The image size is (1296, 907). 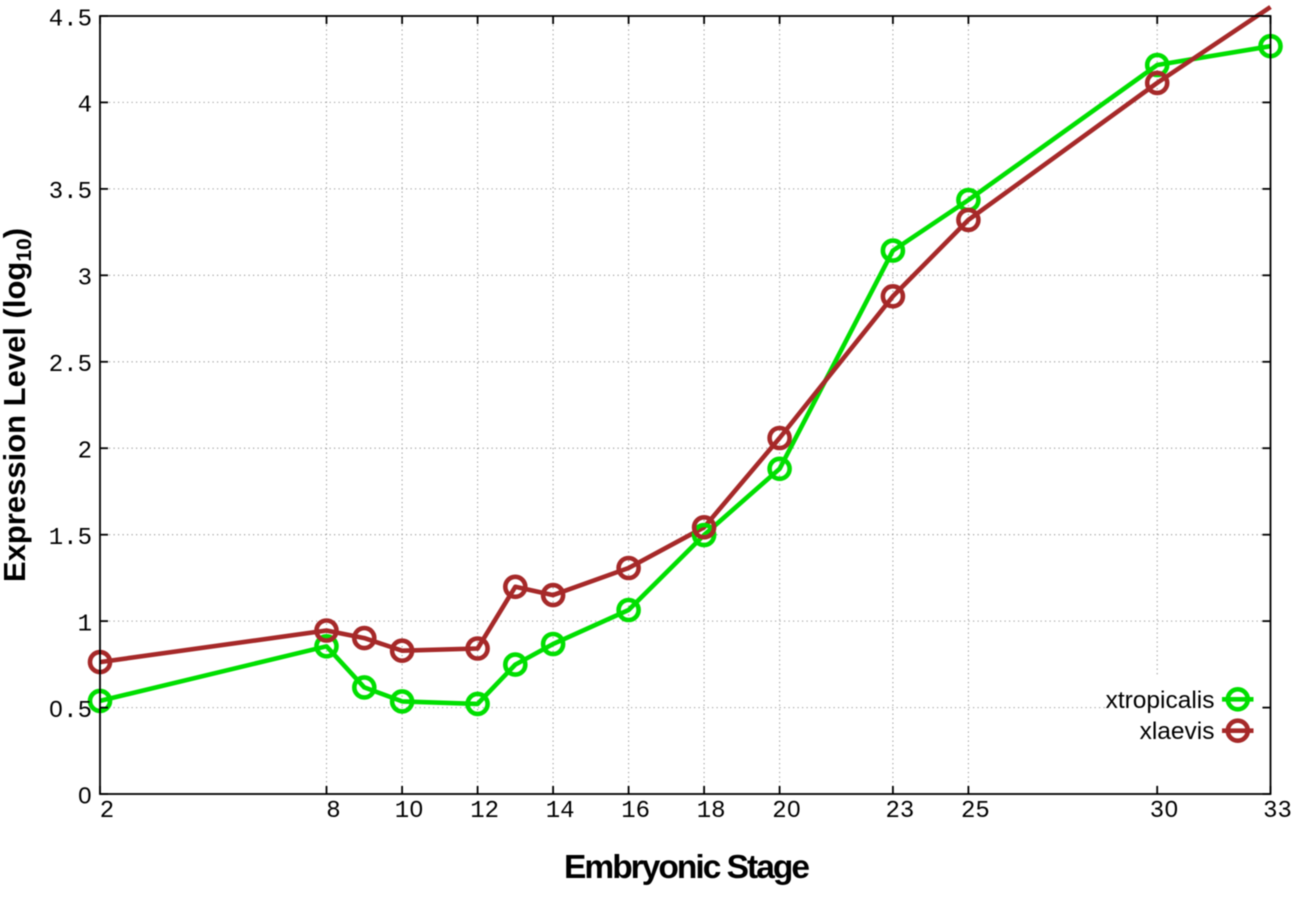 I want to click on svg-text: 12, so click(x=484, y=811).